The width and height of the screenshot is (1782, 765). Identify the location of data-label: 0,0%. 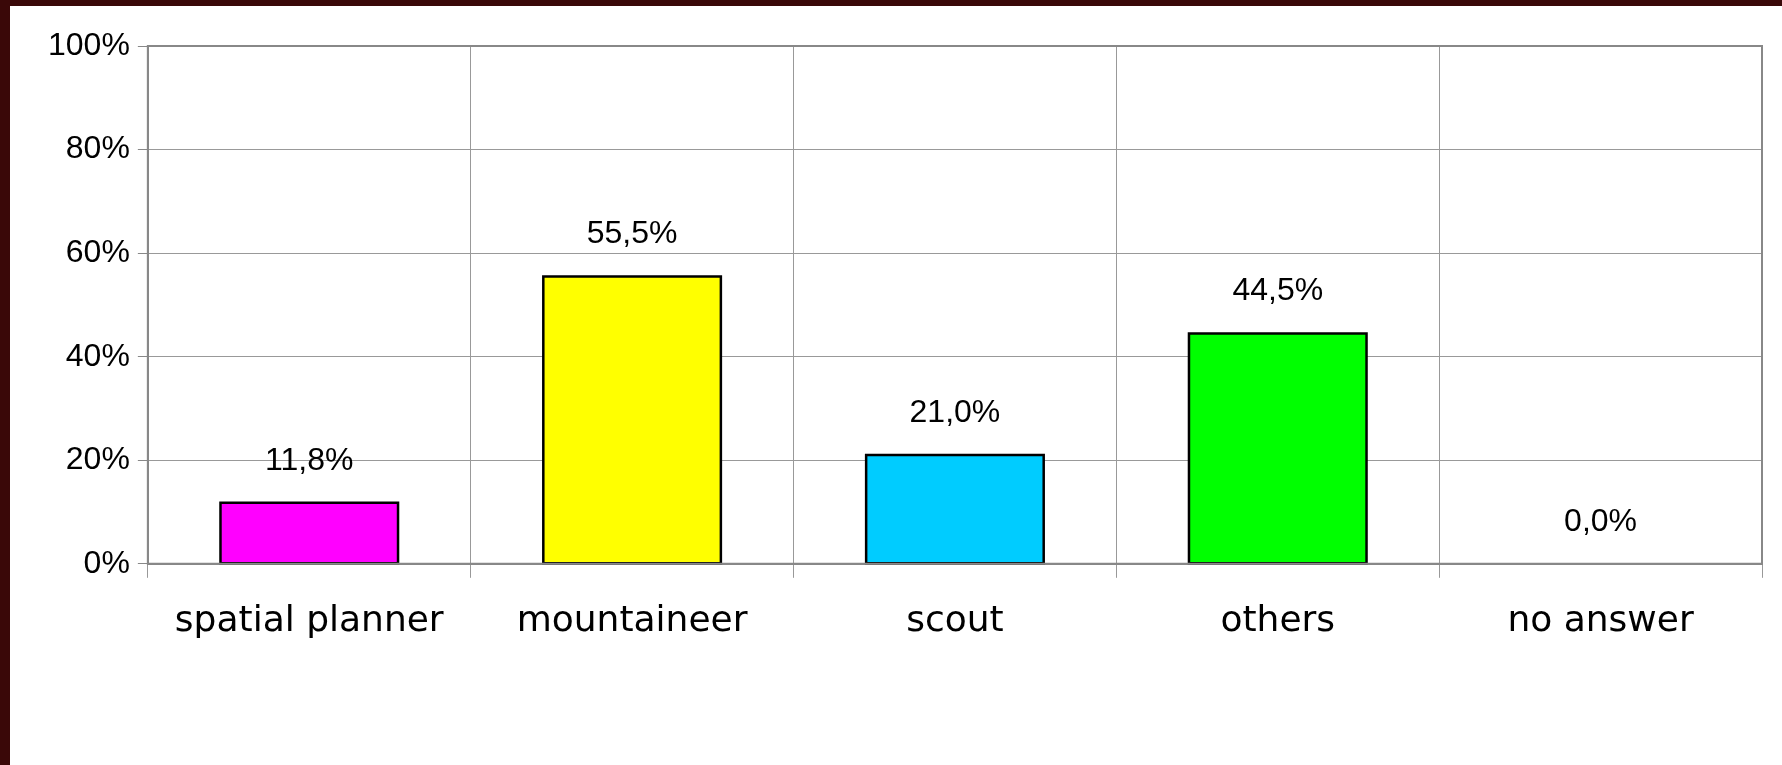
(1601, 519).